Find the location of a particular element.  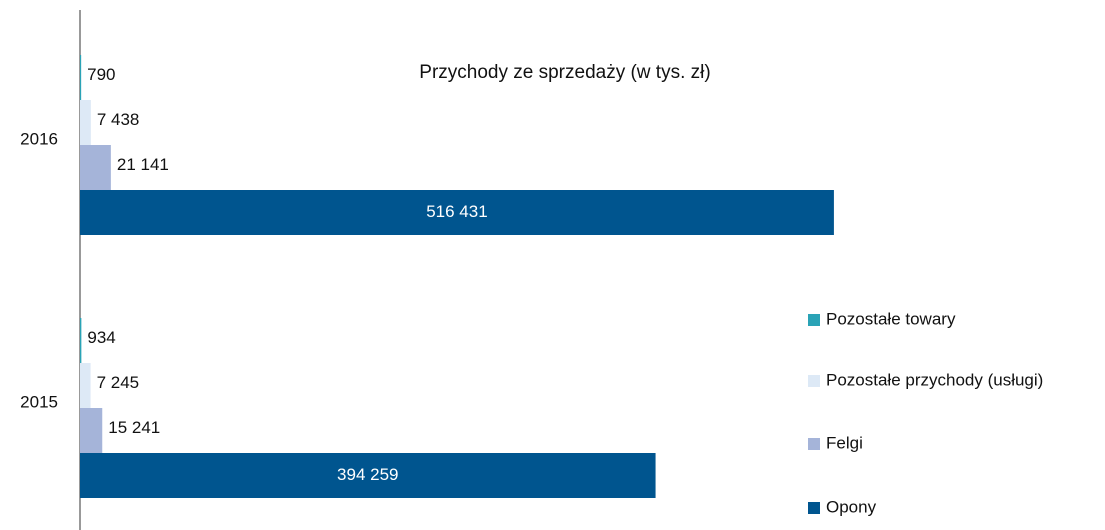

y-tick-label: 2016 is located at coordinates (39, 138).